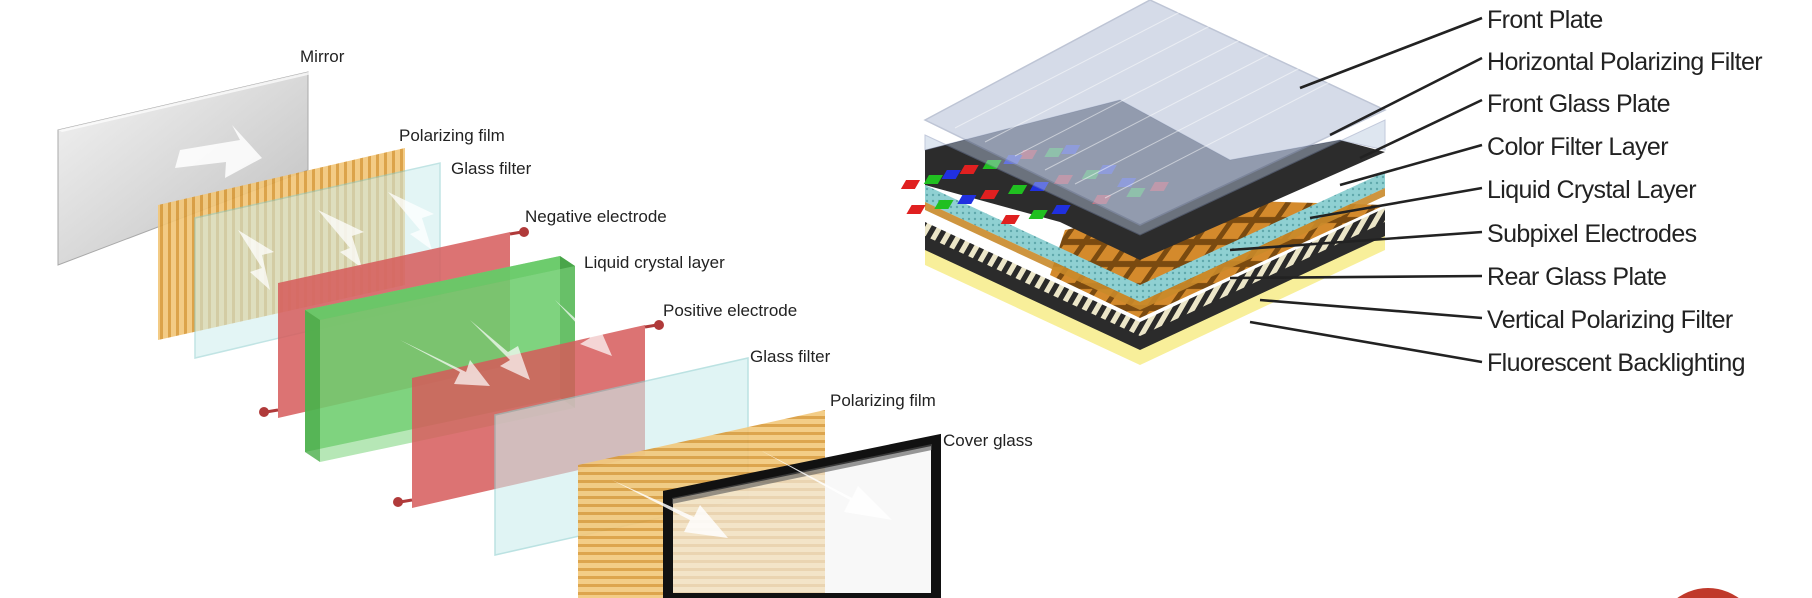 Image resolution: width=1812 pixels, height=598 pixels. What do you see at coordinates (1708, 593) in the screenshot?
I see `logo-circle-icon` at bounding box center [1708, 593].